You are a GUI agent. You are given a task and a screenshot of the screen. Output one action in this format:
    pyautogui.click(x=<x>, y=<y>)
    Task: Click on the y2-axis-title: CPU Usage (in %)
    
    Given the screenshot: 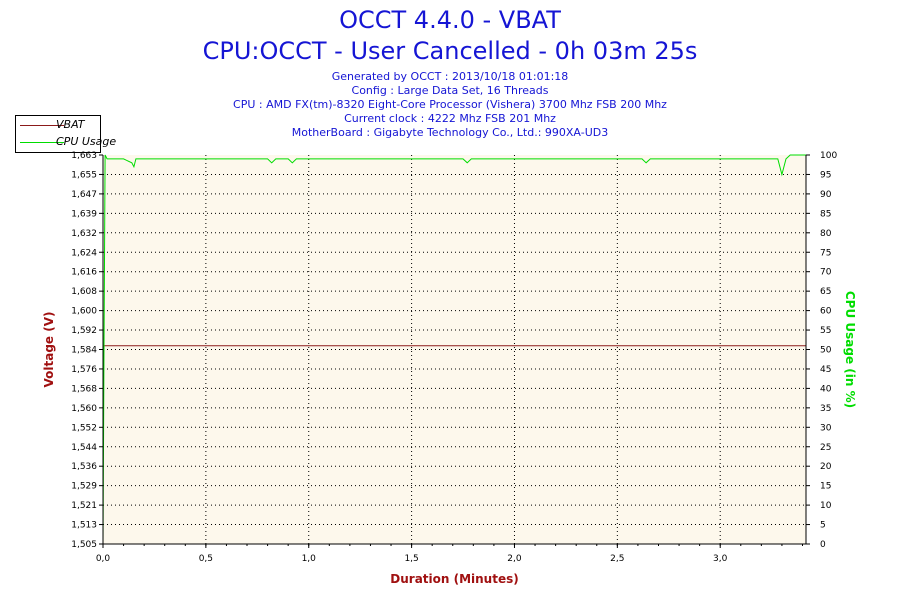 What is the action you would take?
    pyautogui.click(x=850, y=349)
    